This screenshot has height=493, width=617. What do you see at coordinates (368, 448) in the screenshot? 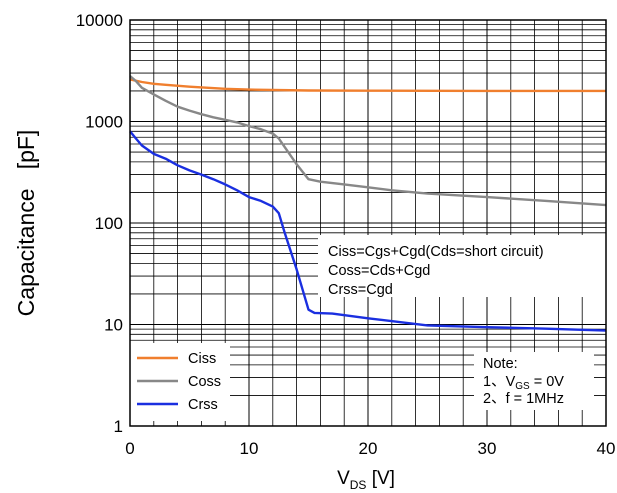
I see `x-tick-label: 20` at bounding box center [368, 448].